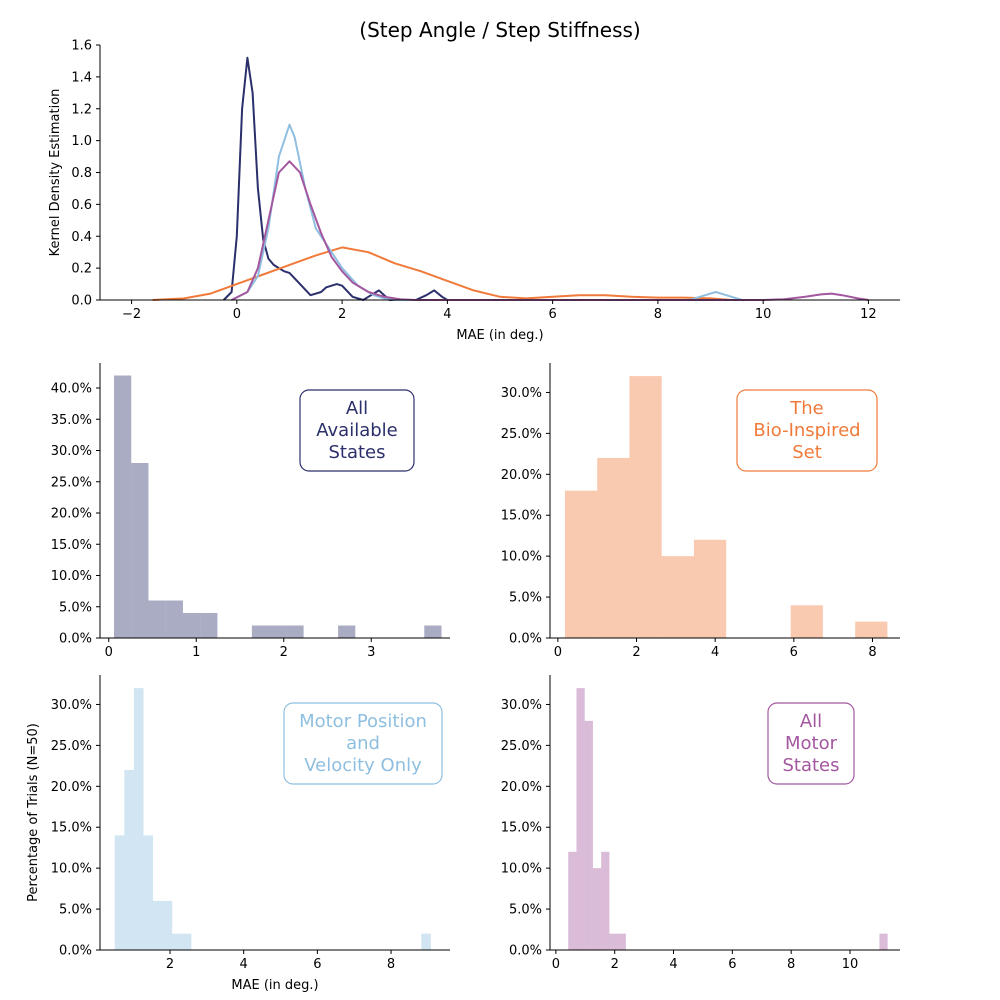  What do you see at coordinates (81, 269) in the screenshot?
I see `y-tick-label: 0.2` at bounding box center [81, 269].